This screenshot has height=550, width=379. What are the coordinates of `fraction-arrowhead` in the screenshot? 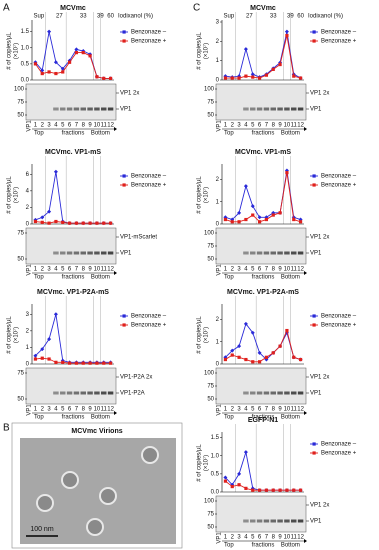 It's located at (305, 541).